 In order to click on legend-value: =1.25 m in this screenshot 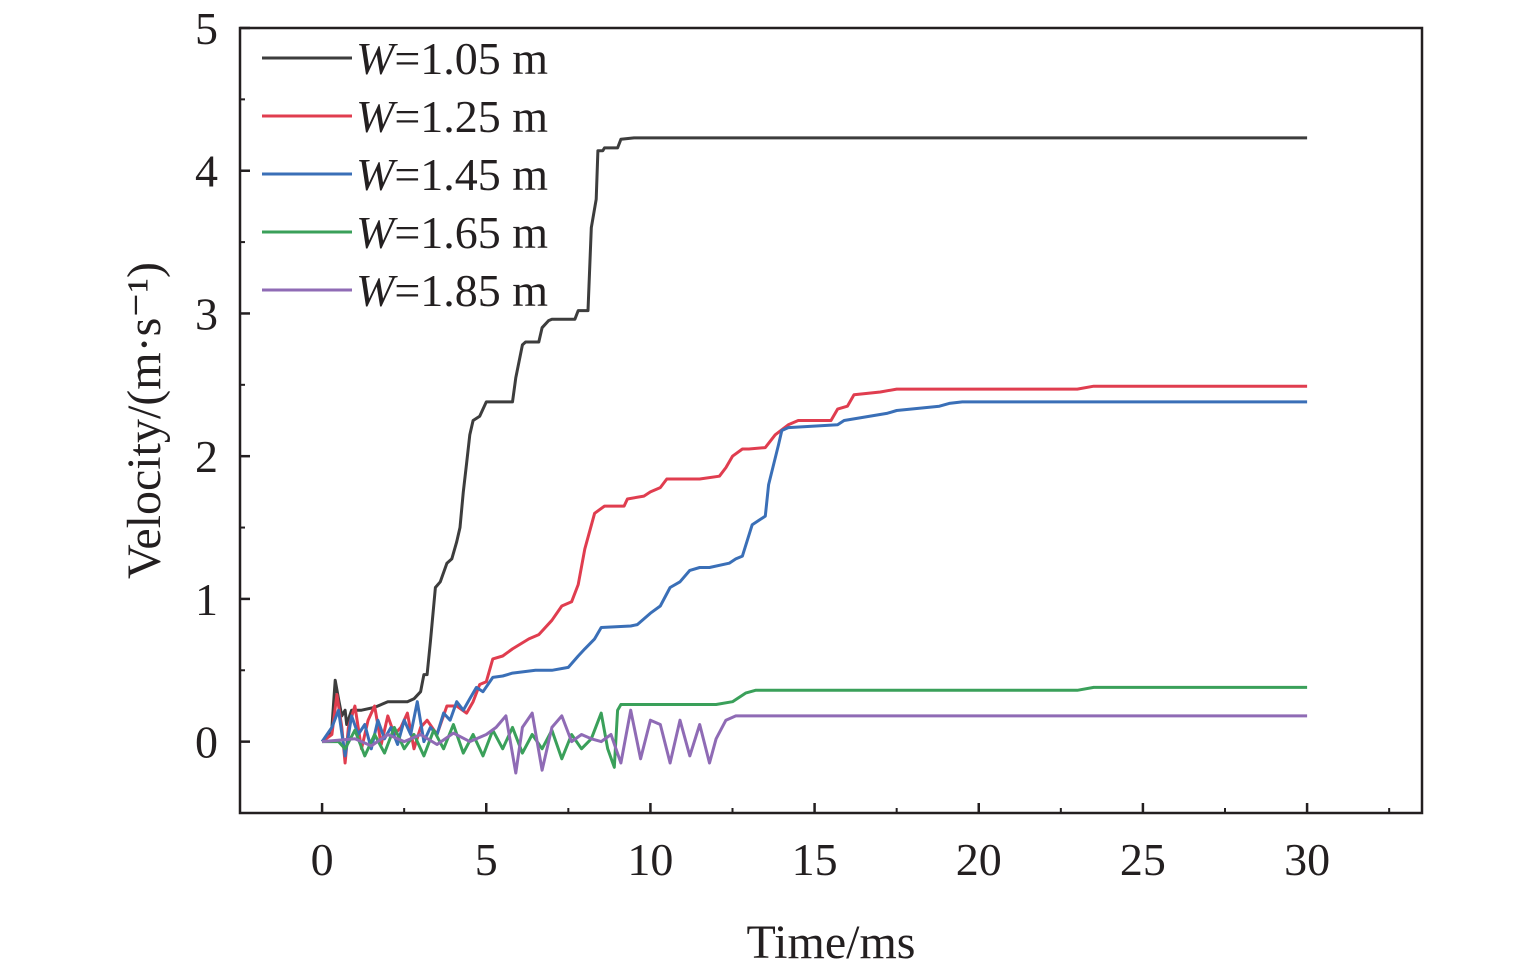, I will do `click(471, 116)`.